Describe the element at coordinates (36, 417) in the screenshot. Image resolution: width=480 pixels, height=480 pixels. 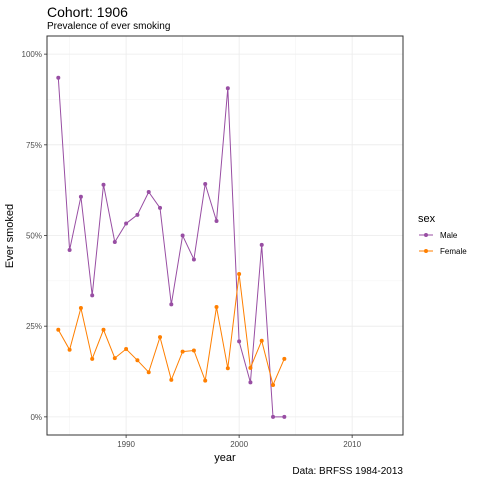
I see `y-tick-label: 0%` at that location.